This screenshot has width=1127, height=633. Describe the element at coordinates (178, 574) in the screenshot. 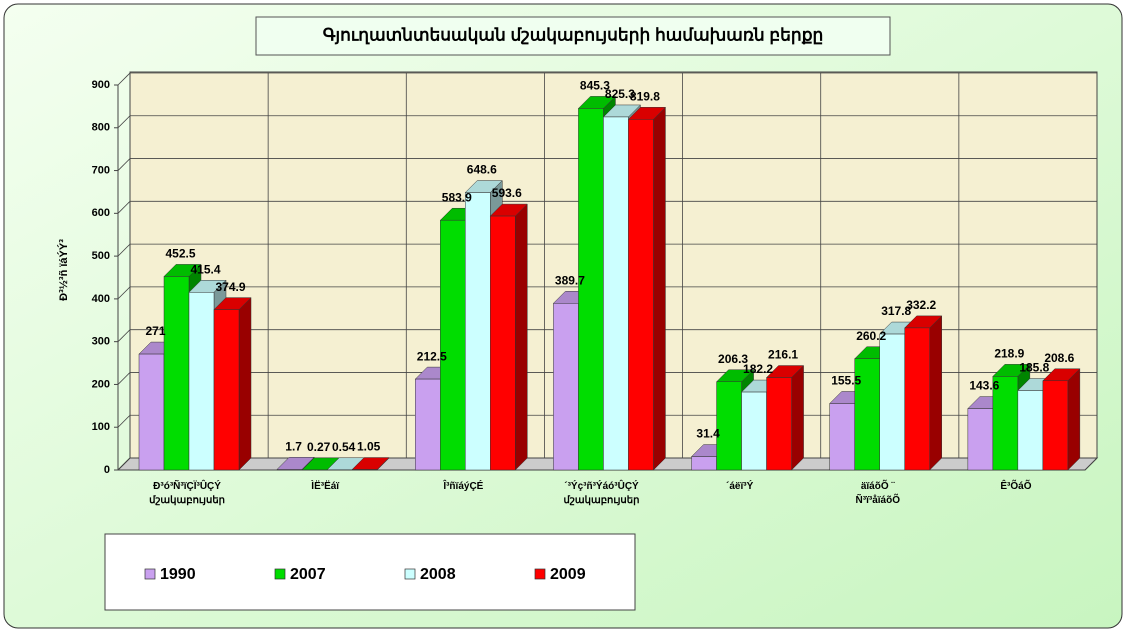

I see `legend-label: 1990` at that location.